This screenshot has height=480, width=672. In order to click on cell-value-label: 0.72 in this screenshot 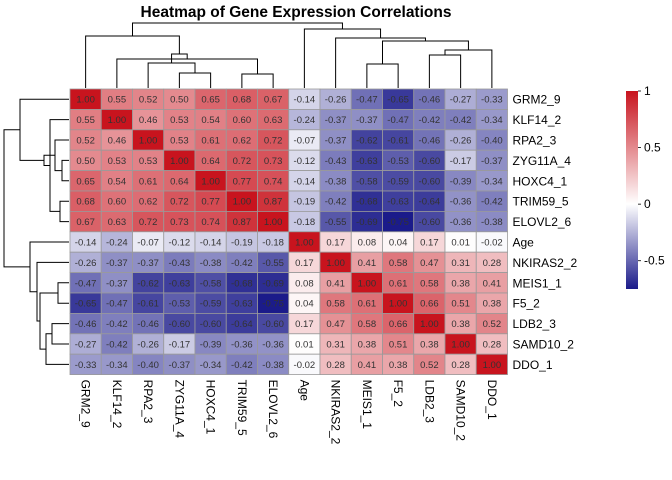, I will do `click(273, 141)`.